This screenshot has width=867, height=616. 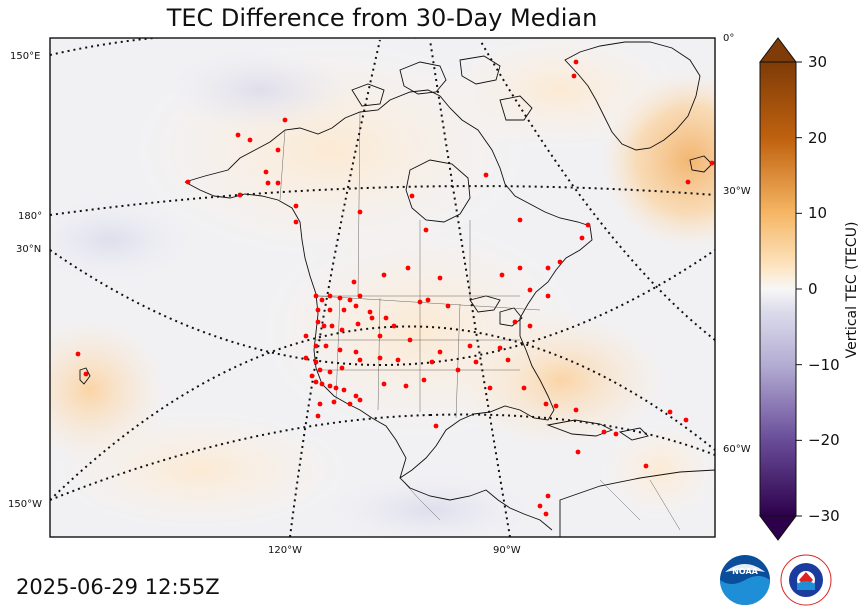 I want to click on noaa-logo: NOAA, so click(x=745, y=580).